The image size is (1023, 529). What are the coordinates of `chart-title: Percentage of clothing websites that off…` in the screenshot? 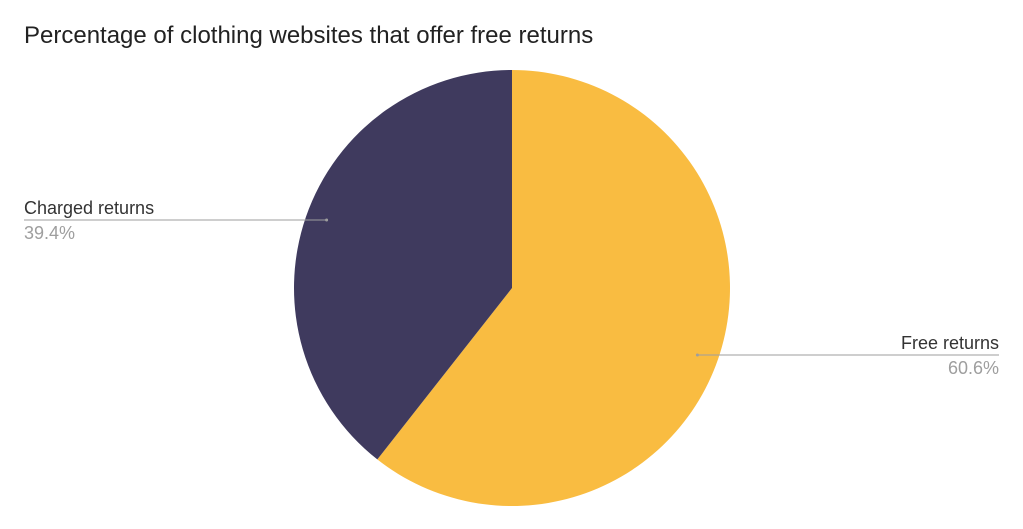 It's located at (309, 35).